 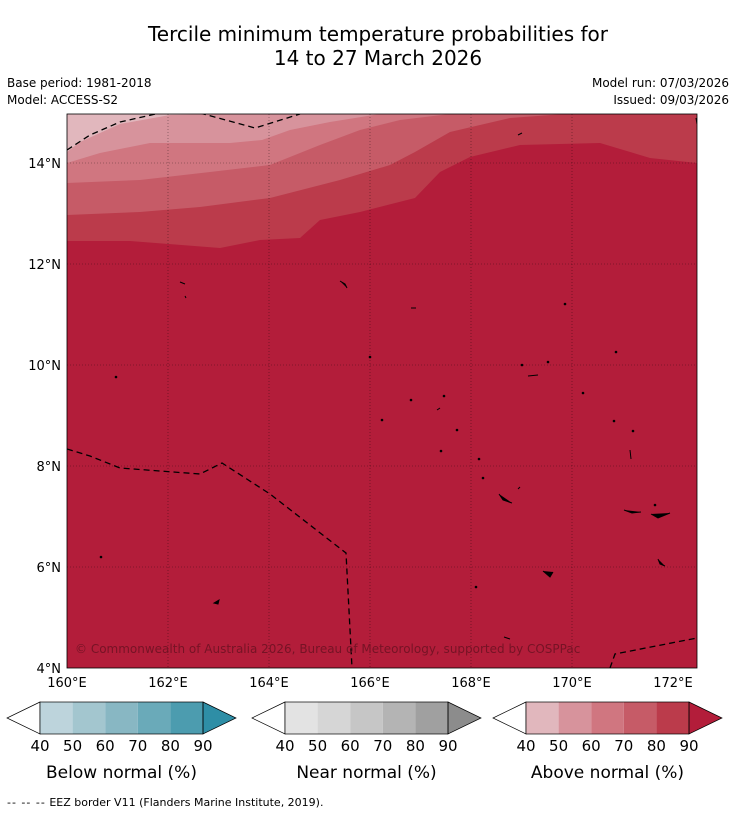 I want to click on lon-label-164e: 164°E, so click(x=269, y=683).